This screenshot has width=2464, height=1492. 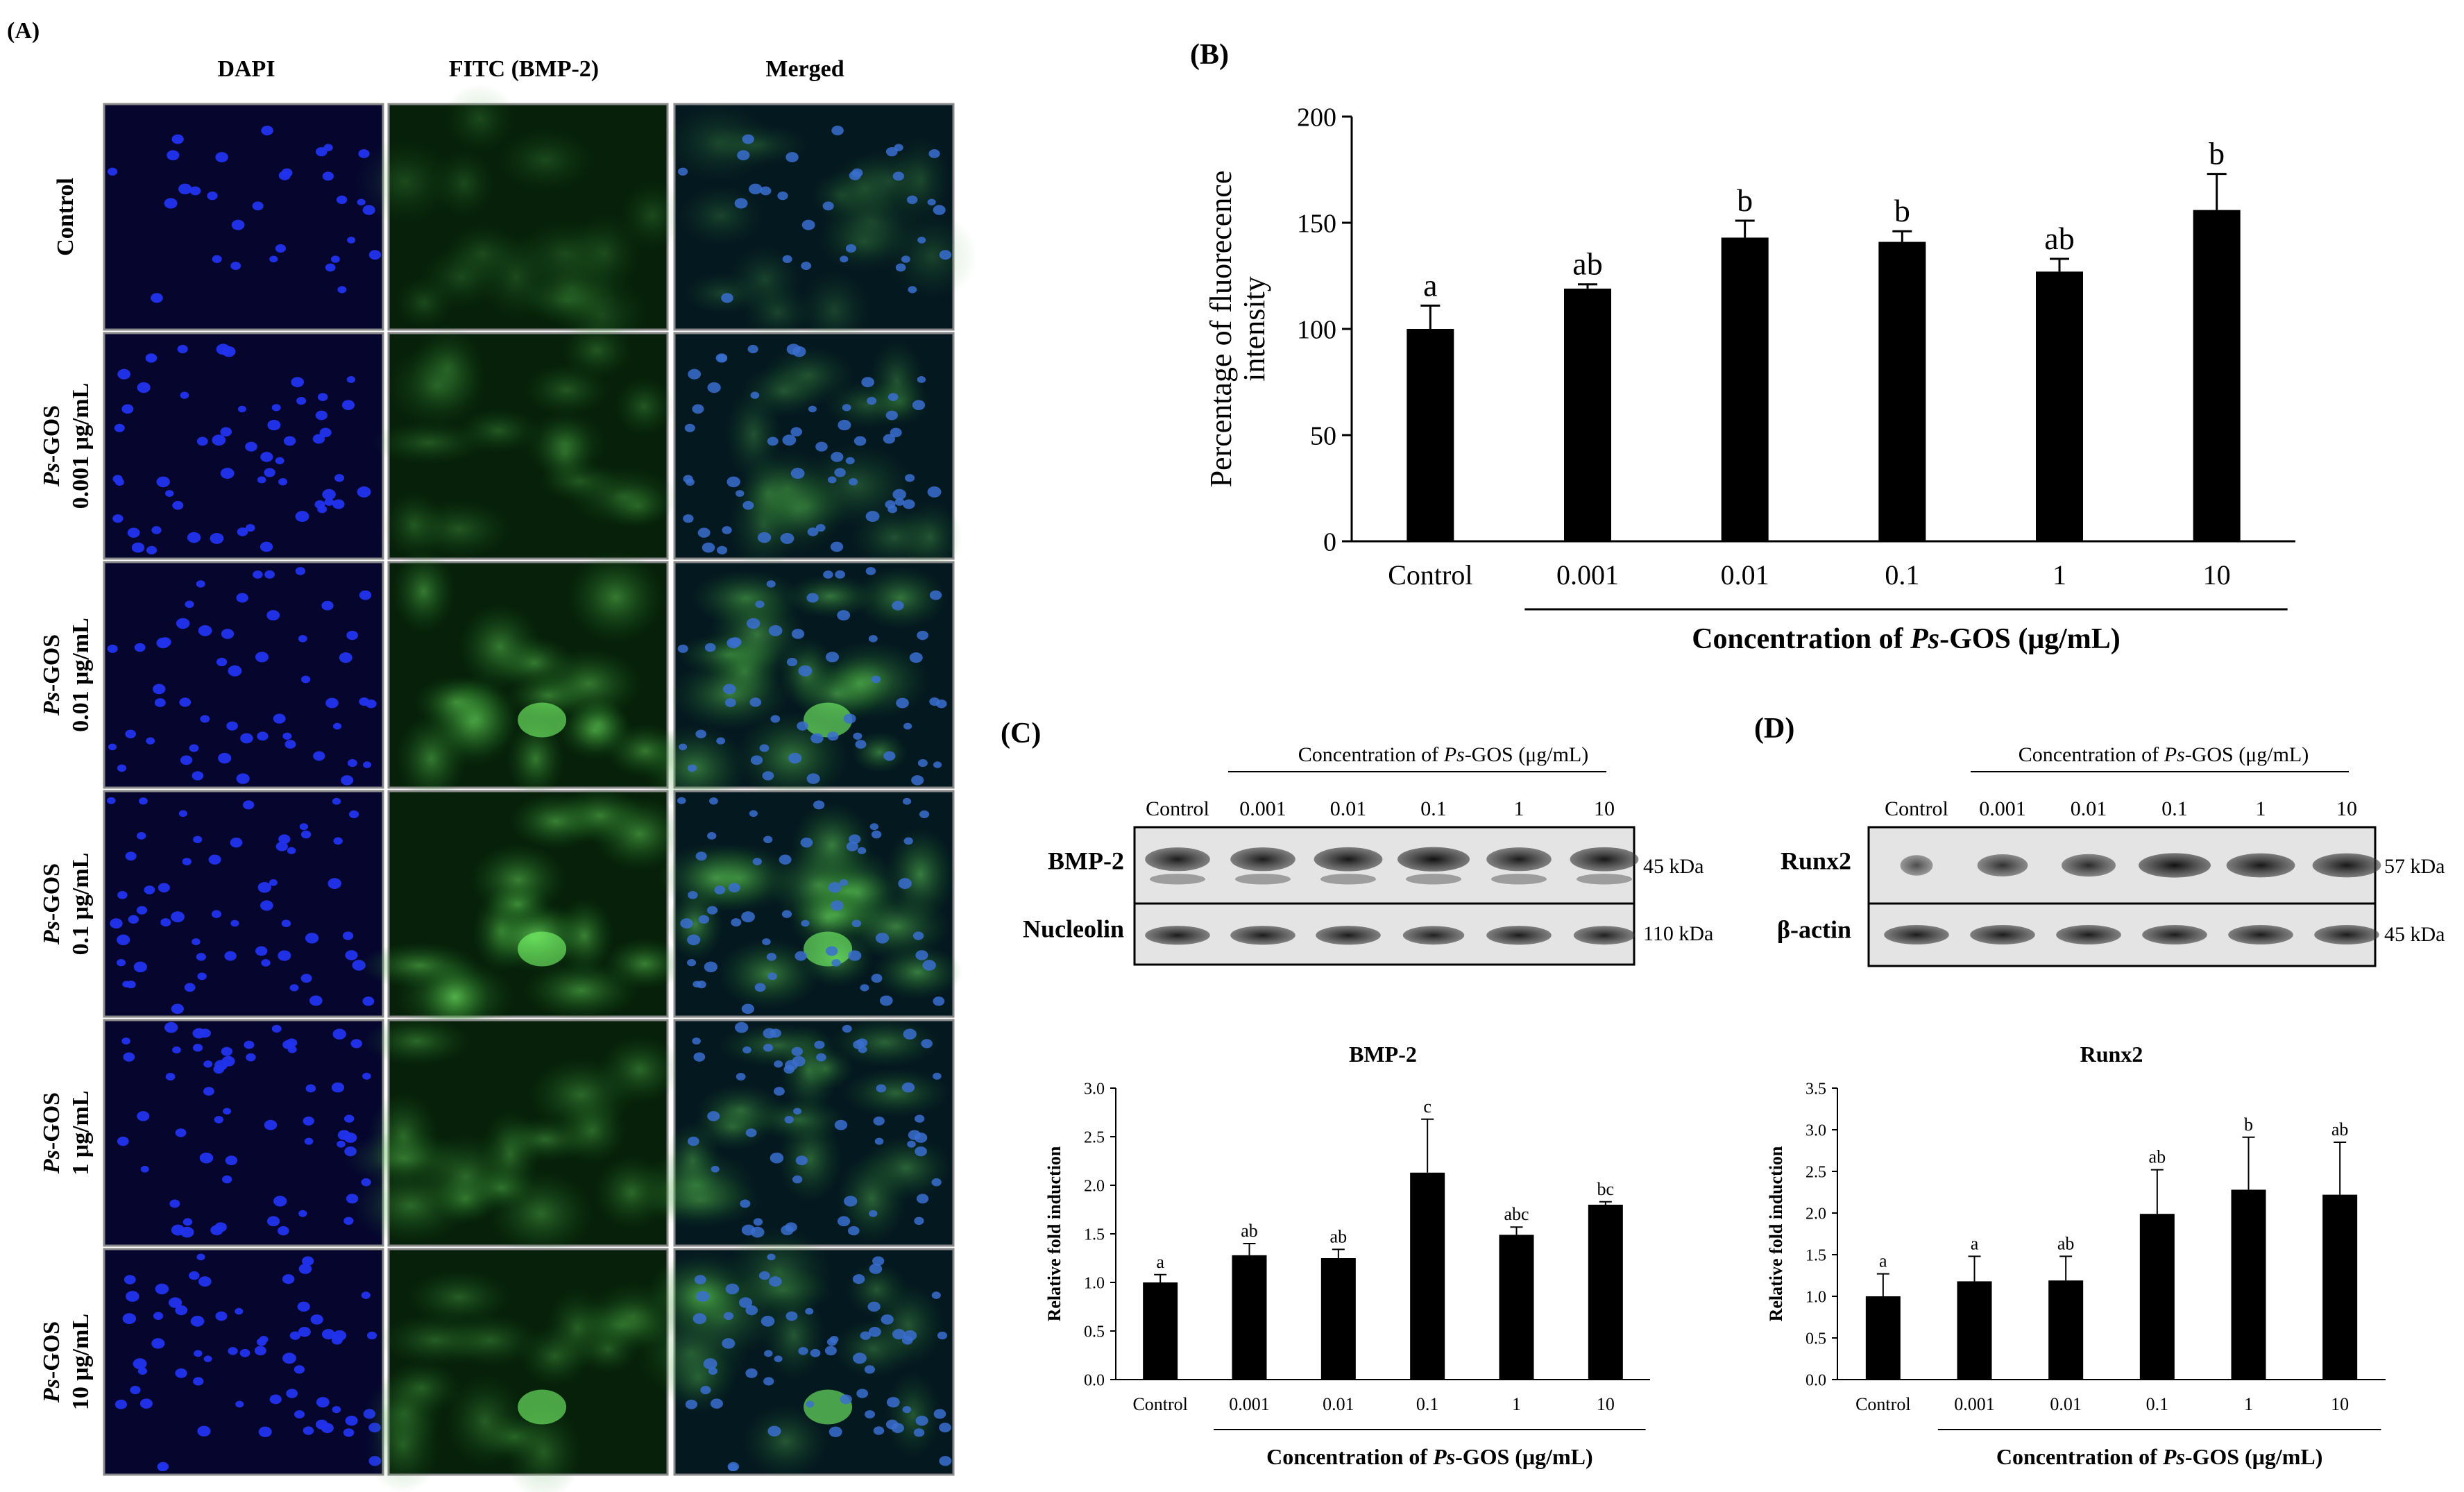 I want to click on lane-label: 0.01, so click(x=2089, y=808).